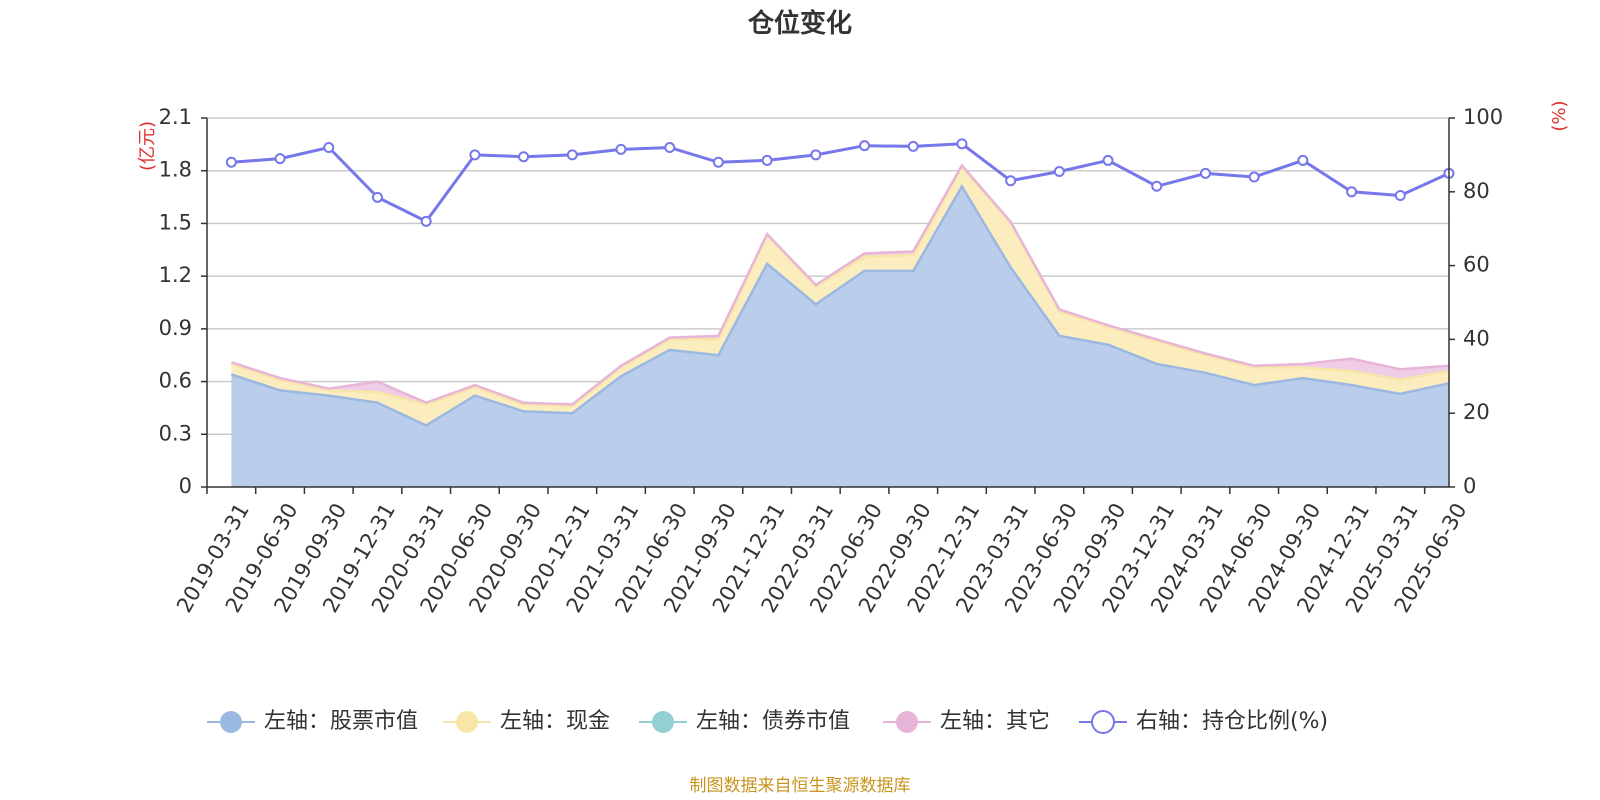 This screenshot has height=800, width=1600. I want to click on ratio-line, so click(840, 183).